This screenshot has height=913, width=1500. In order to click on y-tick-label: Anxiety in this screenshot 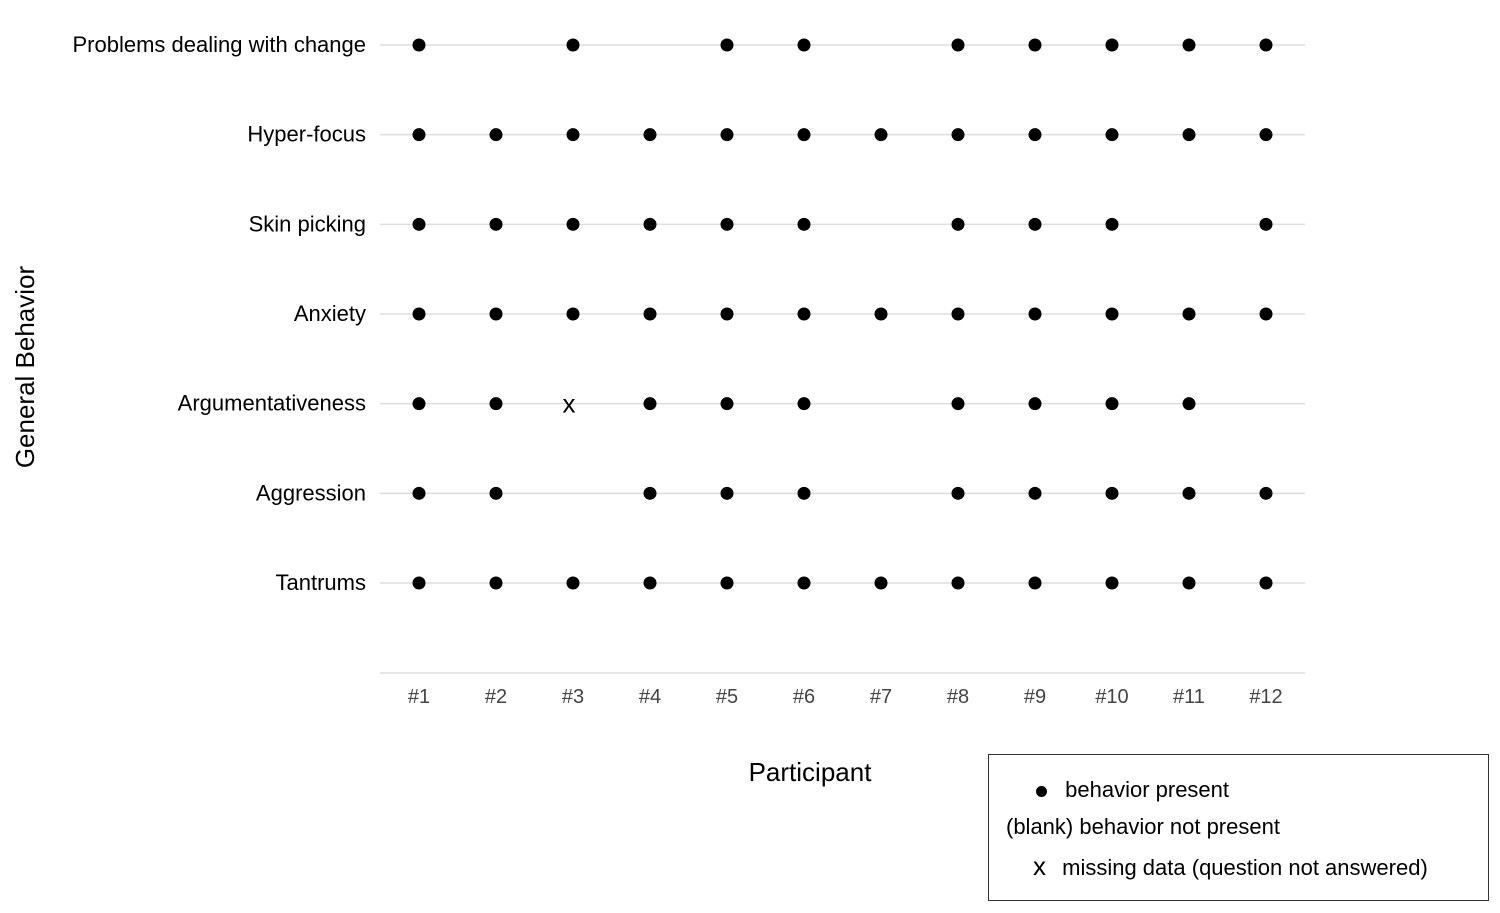, I will do `click(330, 313)`.